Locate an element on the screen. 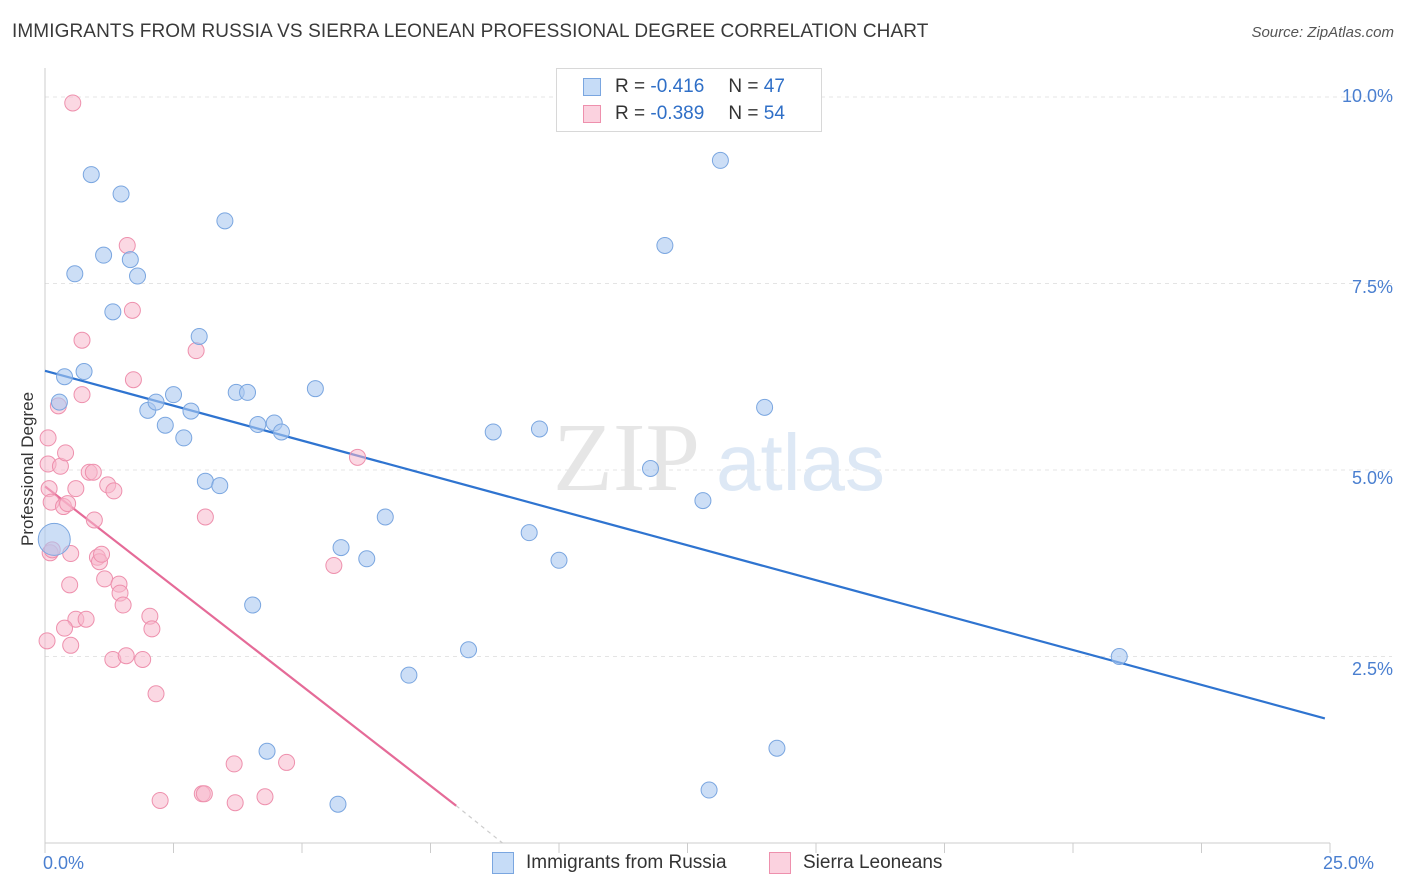 This screenshot has width=1406, height=892. legend-swatch-blue is located at coordinates (503, 863).